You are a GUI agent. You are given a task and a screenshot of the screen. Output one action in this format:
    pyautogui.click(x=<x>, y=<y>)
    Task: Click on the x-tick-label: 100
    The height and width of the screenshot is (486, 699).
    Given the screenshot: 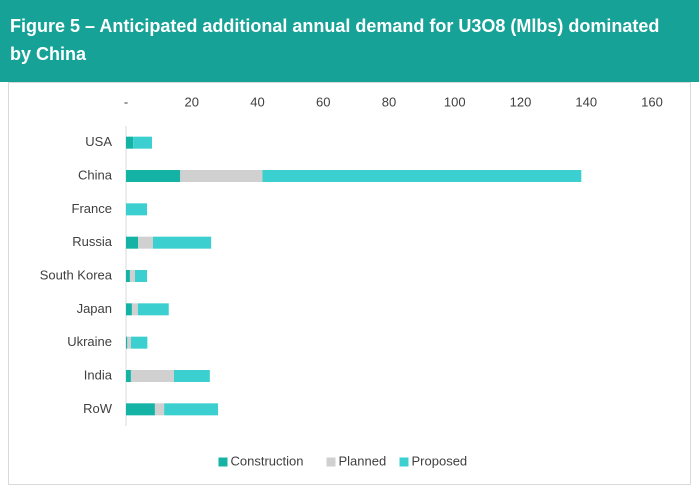 What is the action you would take?
    pyautogui.click(x=455, y=101)
    